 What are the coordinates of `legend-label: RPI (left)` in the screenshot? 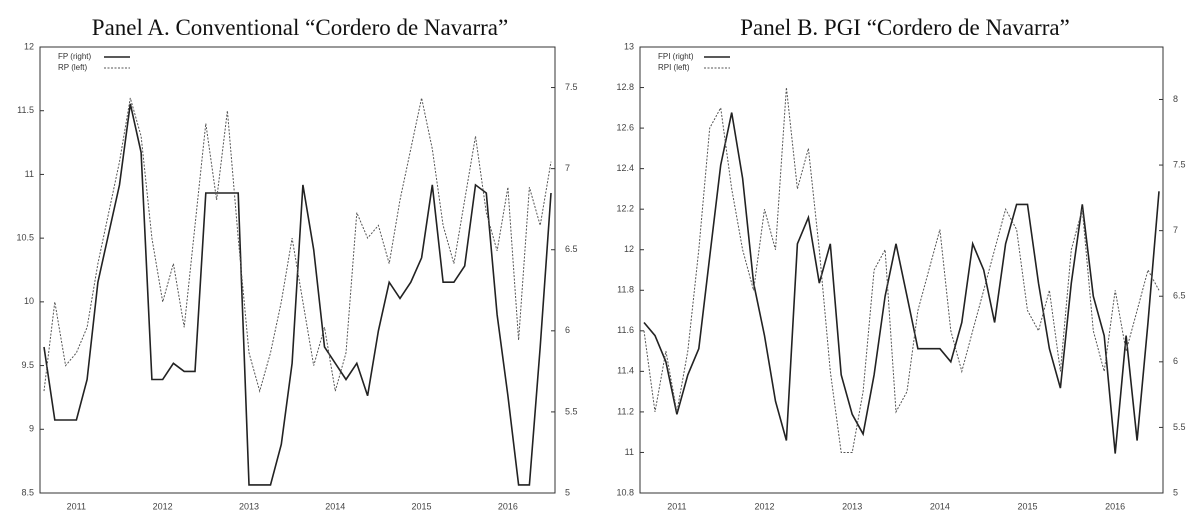 It's located at (674, 67).